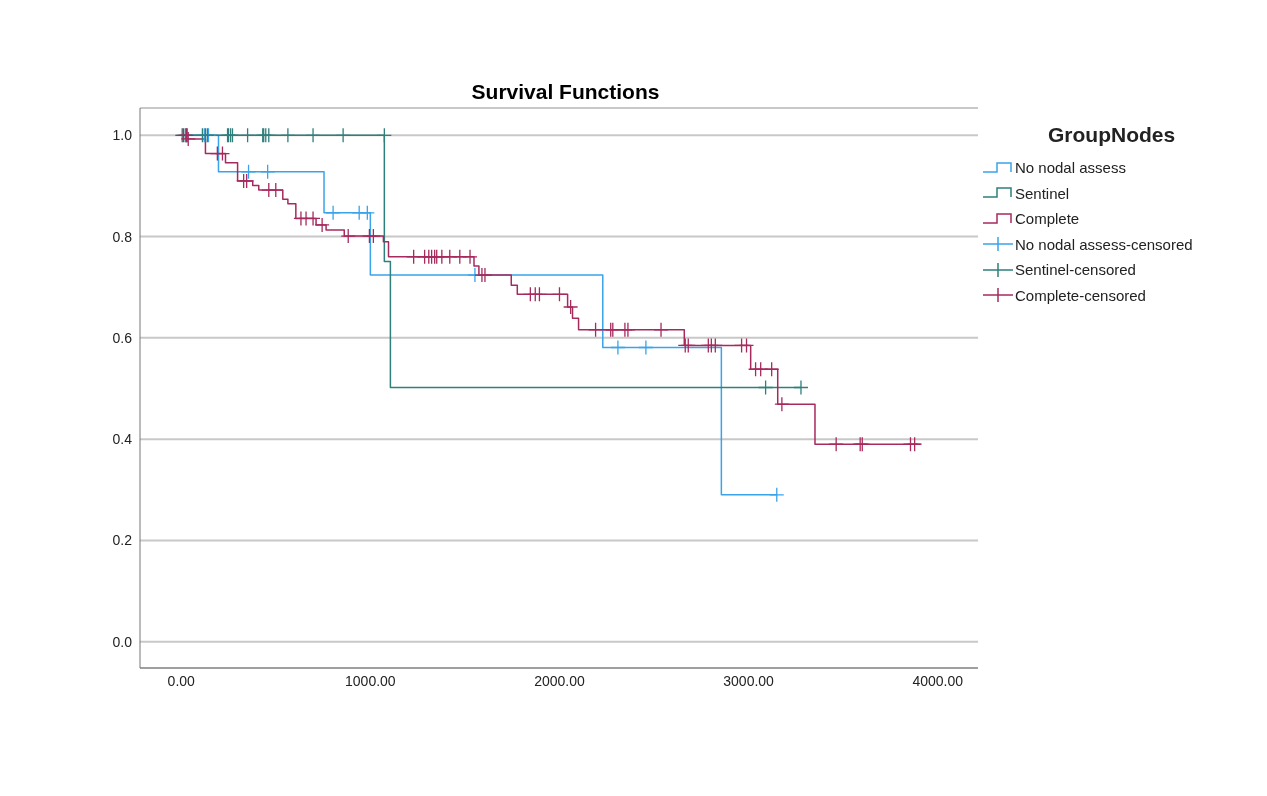  What do you see at coordinates (1075, 270) in the screenshot?
I see `legend-label: Sentinel-censored` at bounding box center [1075, 270].